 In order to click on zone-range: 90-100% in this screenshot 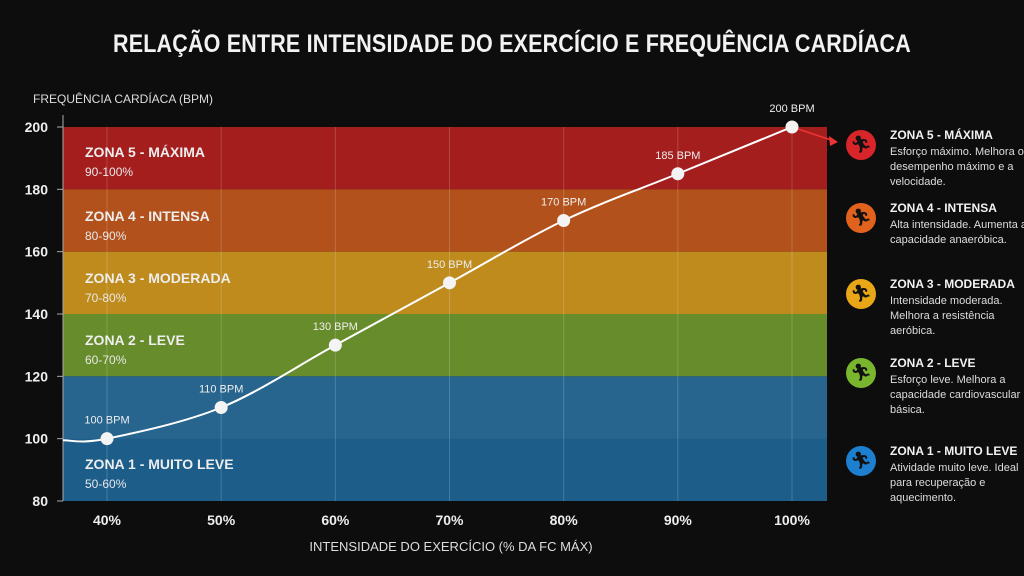, I will do `click(109, 172)`.